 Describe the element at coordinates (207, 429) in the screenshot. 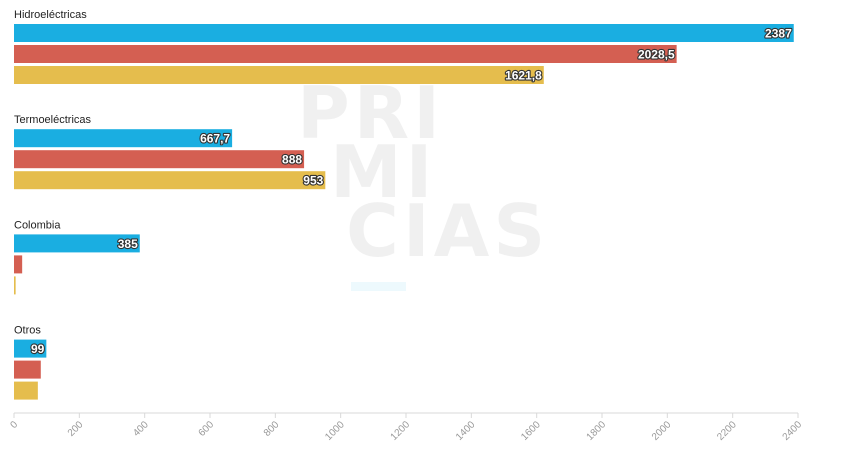

I see `x-tick-label: 600` at that location.